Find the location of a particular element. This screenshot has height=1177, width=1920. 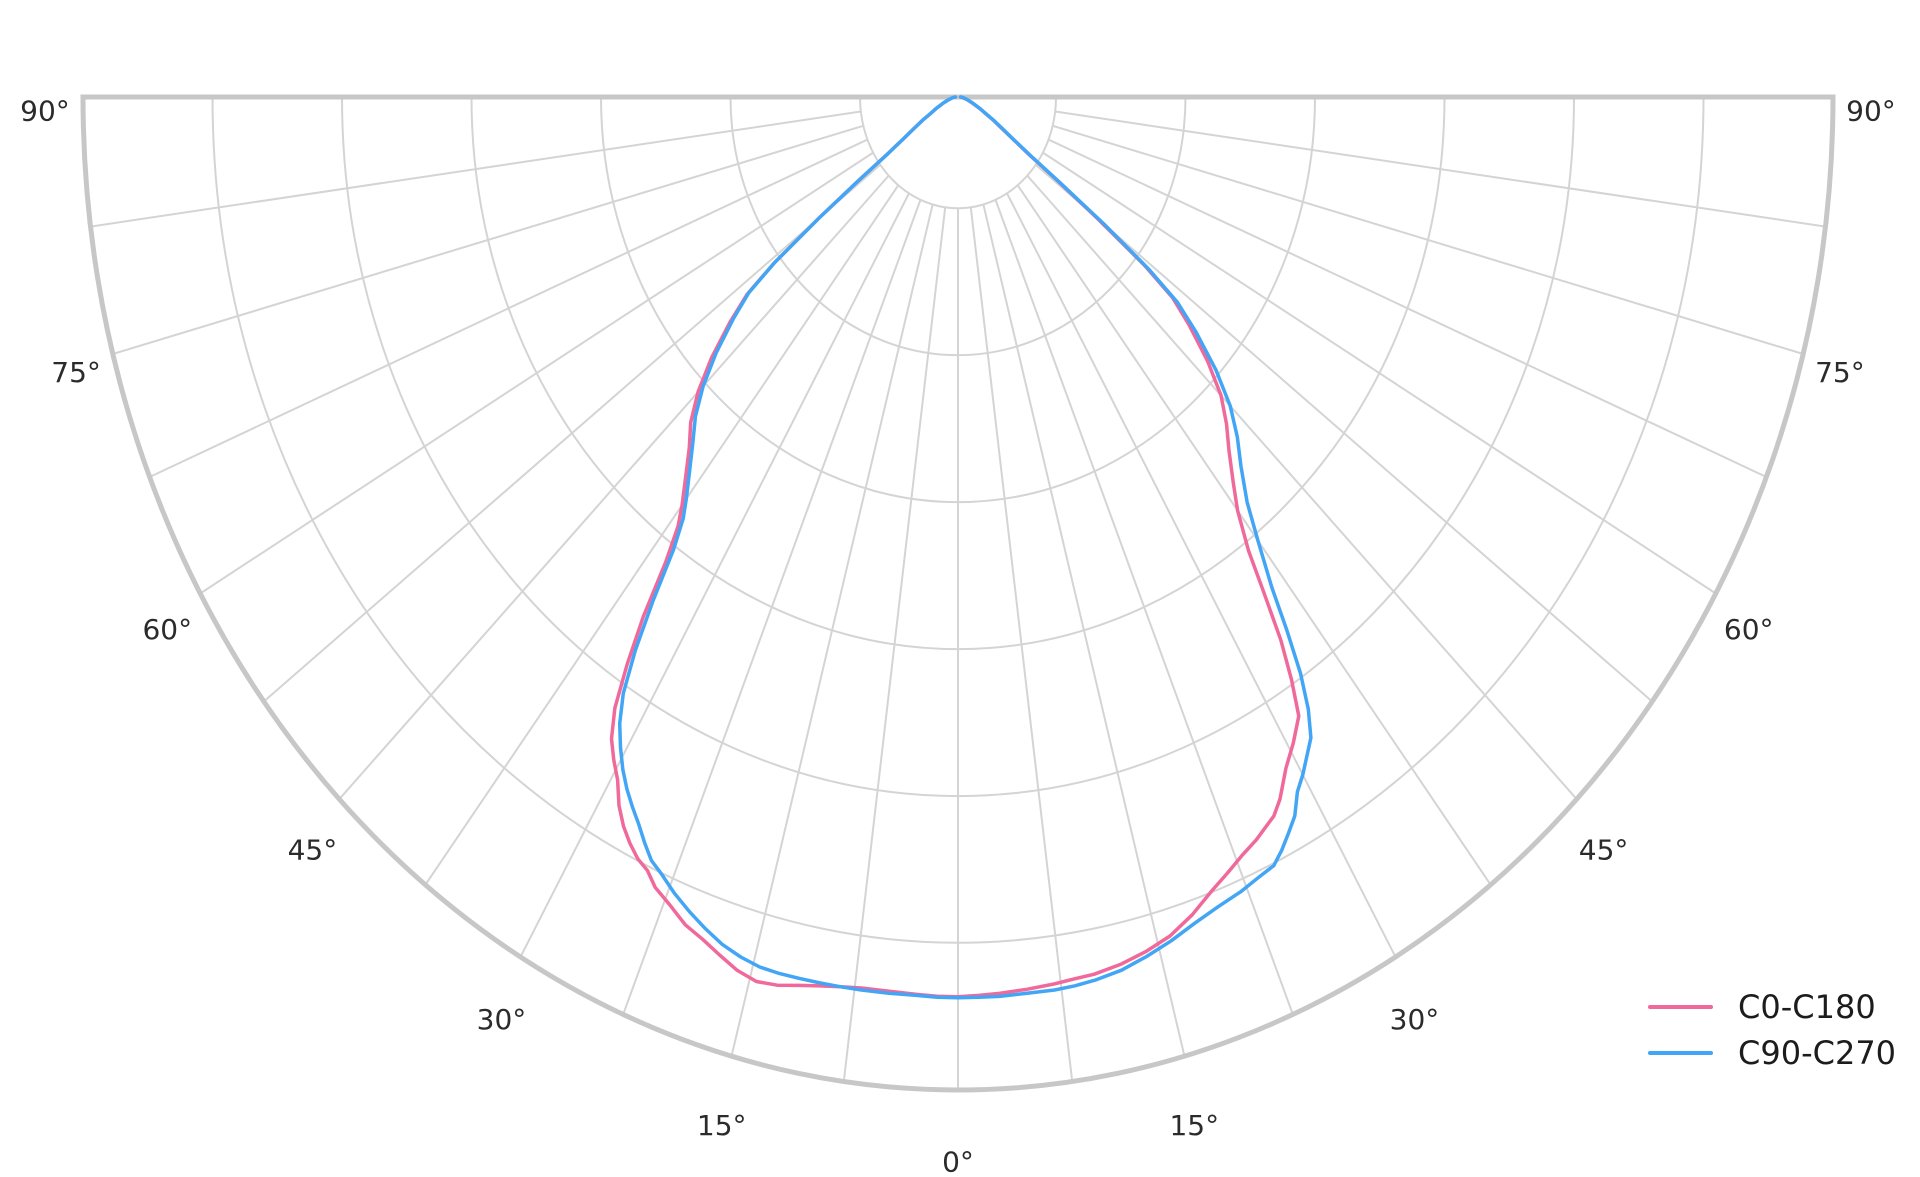

angle-tick-label: 0° is located at coordinates (958, 1161).